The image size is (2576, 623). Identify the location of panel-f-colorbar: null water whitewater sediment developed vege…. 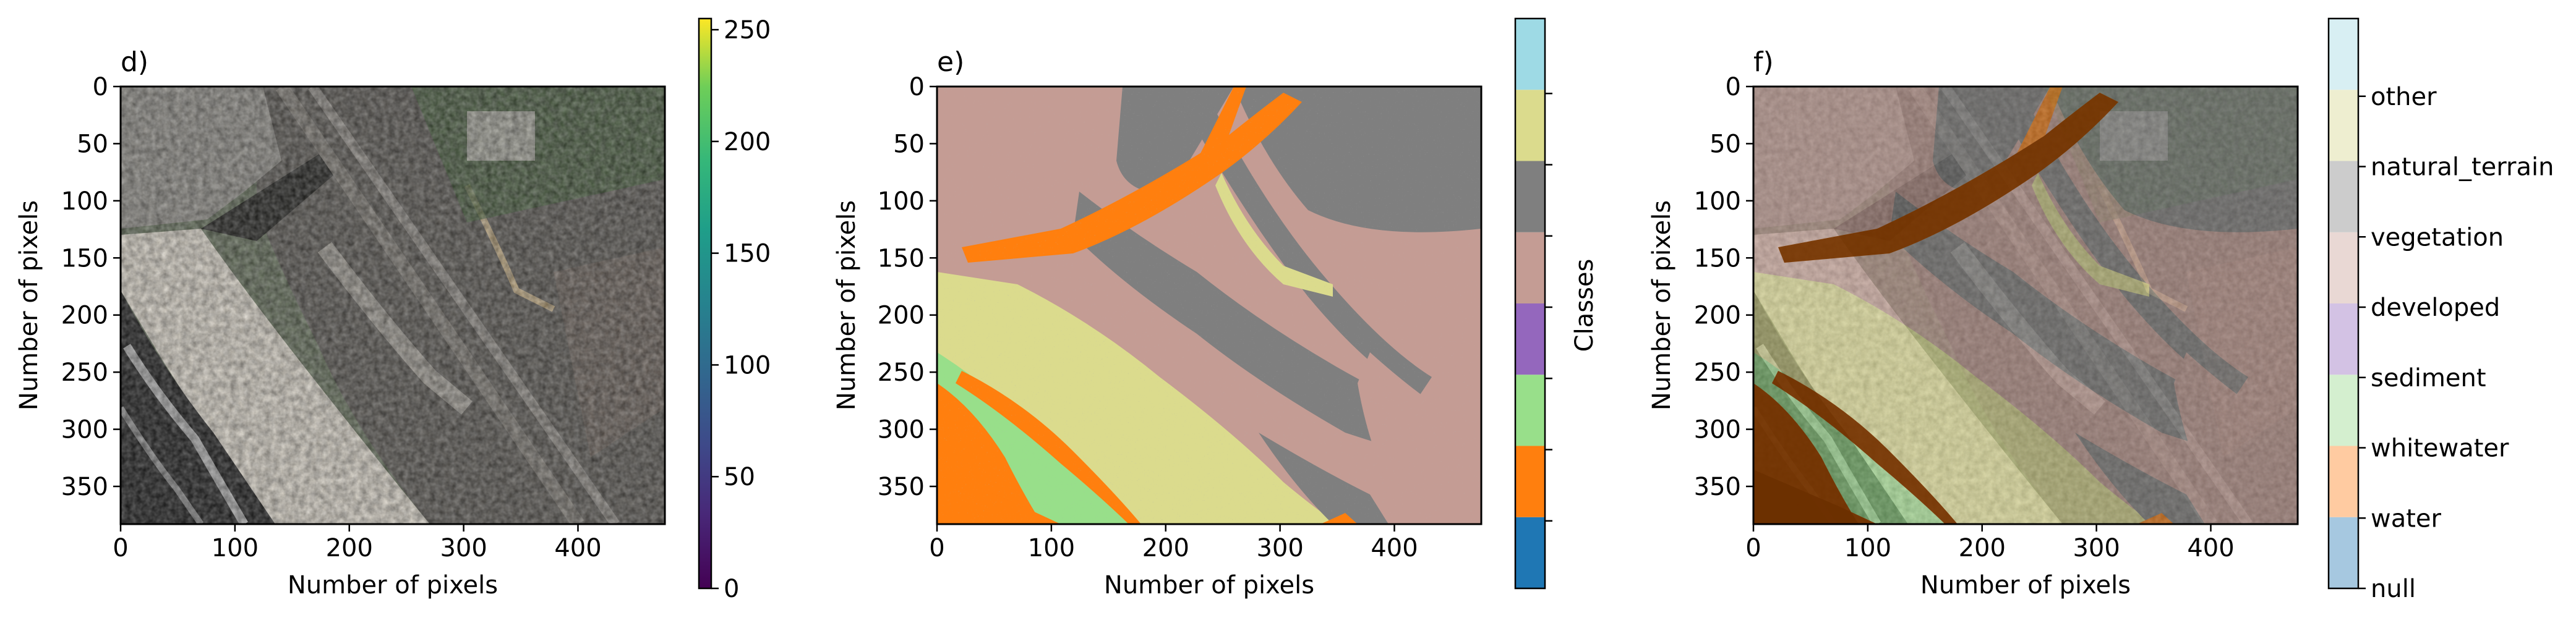
(2440, 310).